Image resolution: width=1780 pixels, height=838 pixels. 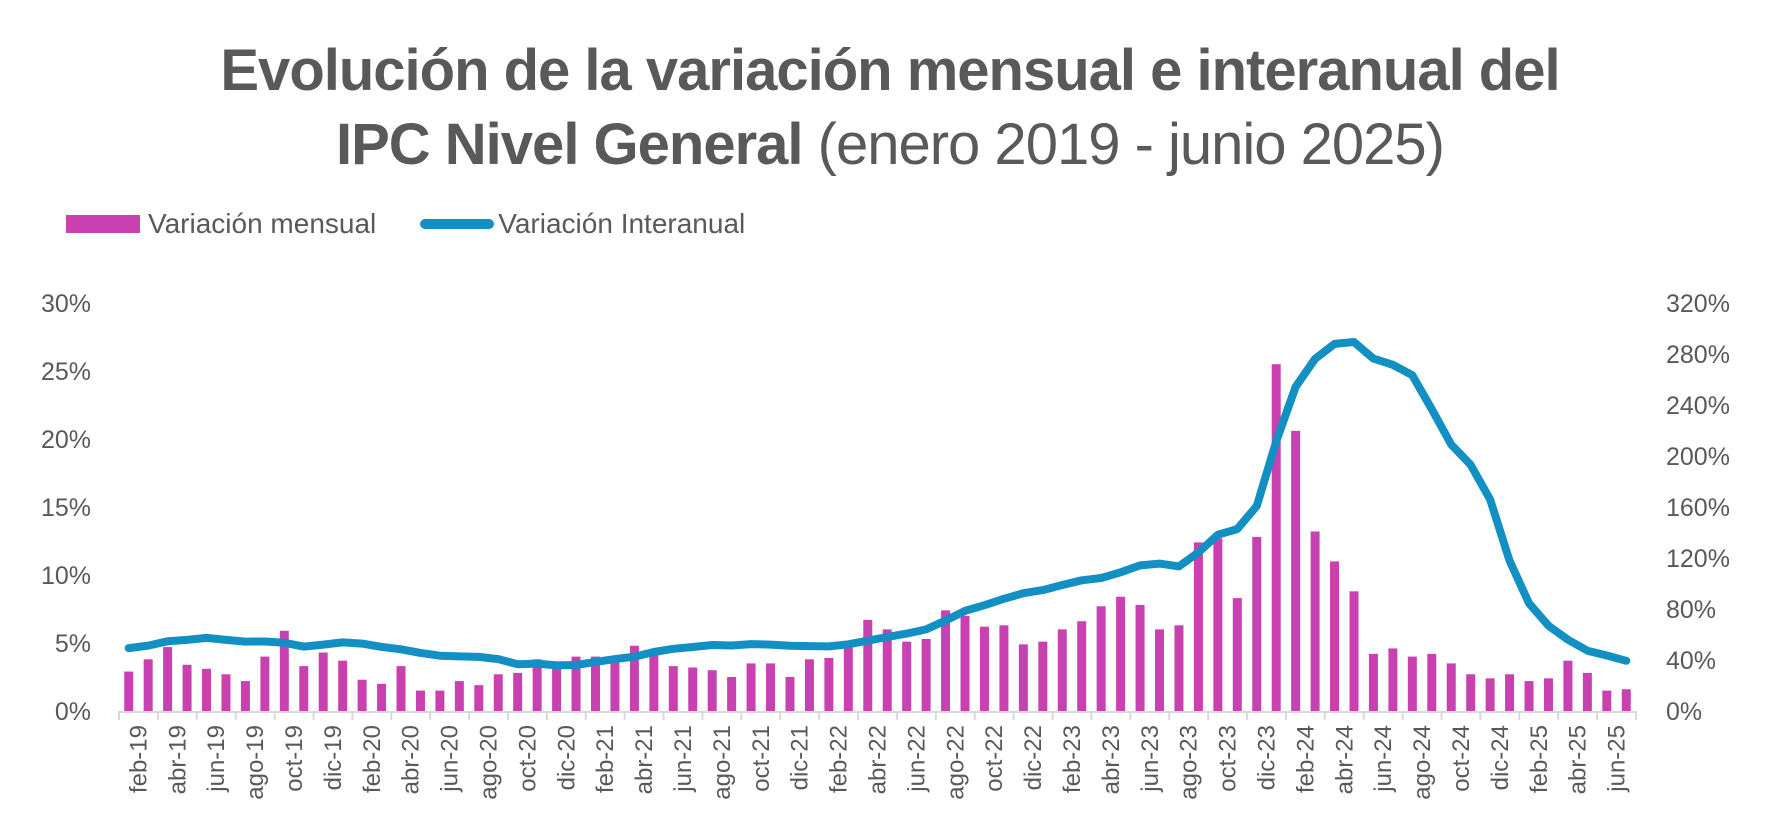 I want to click on right-axis-tick-label: 280%, so click(x=1698, y=355).